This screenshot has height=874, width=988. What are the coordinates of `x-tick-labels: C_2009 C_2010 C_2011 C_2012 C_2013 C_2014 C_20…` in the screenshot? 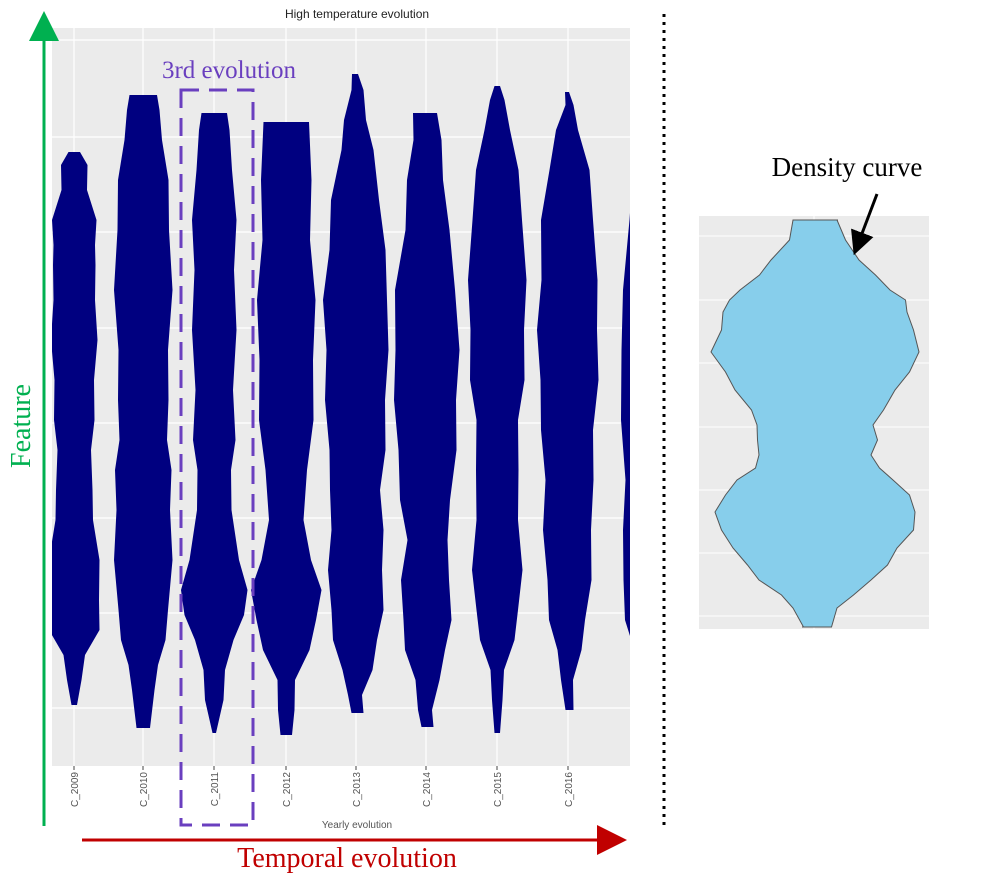 It's located at (322, 786).